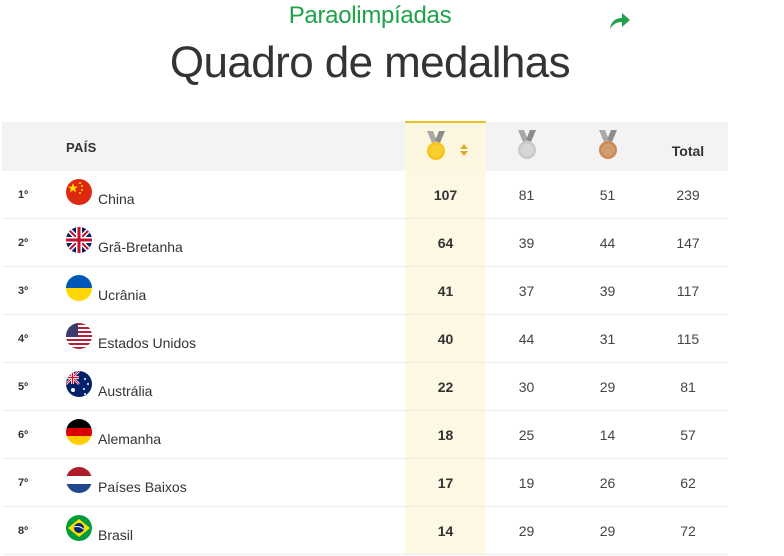 The height and width of the screenshot is (556, 784). What do you see at coordinates (32, 338) in the screenshot?
I see `rank-cell: 4º` at bounding box center [32, 338].